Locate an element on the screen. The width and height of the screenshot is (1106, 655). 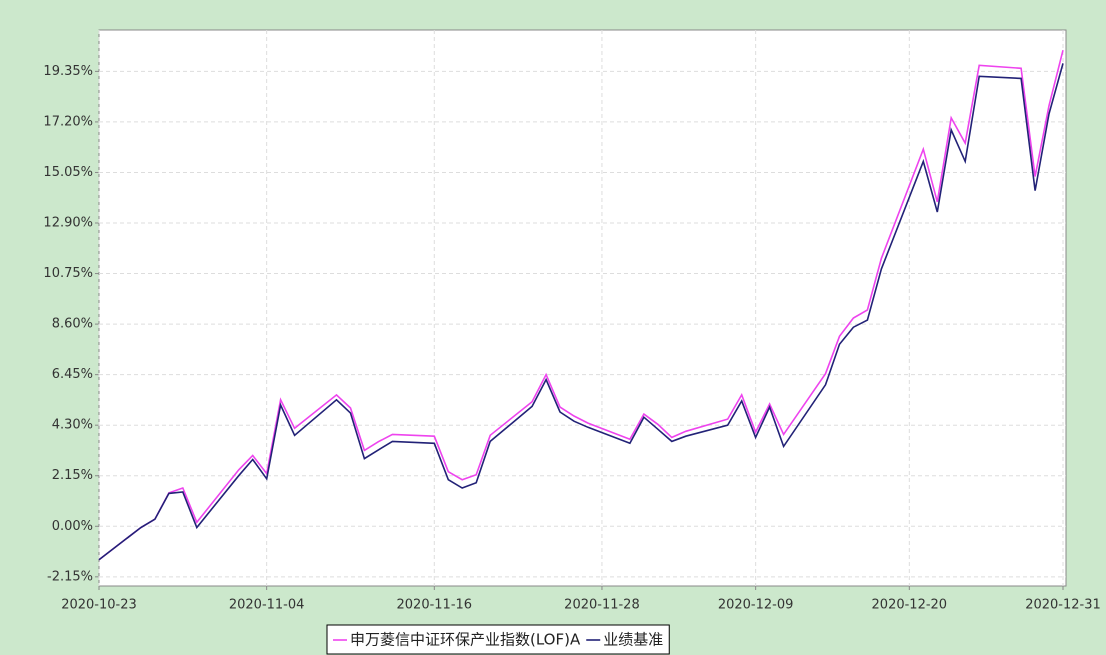
x-tick-label: 2020-11-28 is located at coordinates (602, 605).